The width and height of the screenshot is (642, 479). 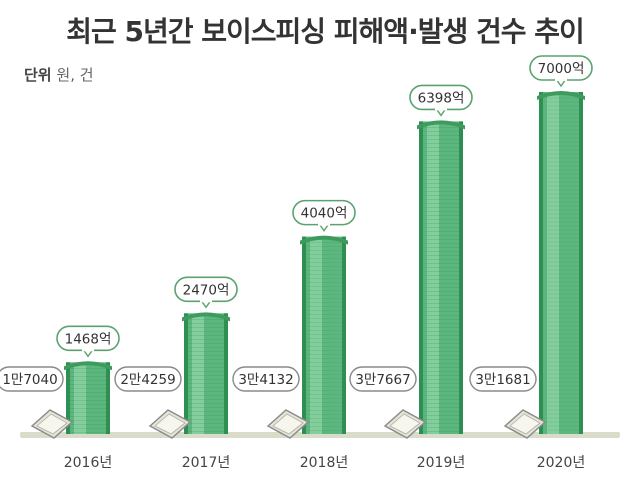 I want to click on count-label: 3만7667, so click(x=382, y=380).